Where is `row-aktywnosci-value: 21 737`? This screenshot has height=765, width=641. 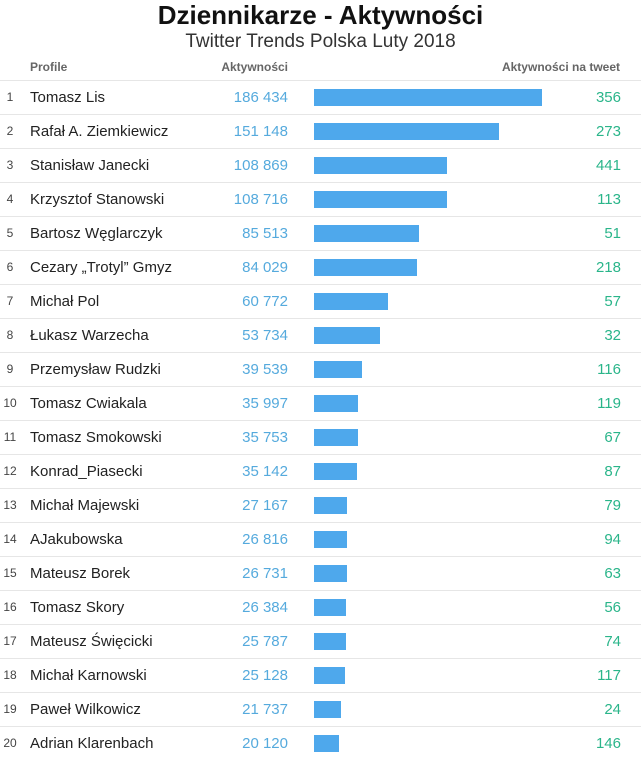
row-aktywnosci-value: 21 737 is located at coordinates (265, 709).